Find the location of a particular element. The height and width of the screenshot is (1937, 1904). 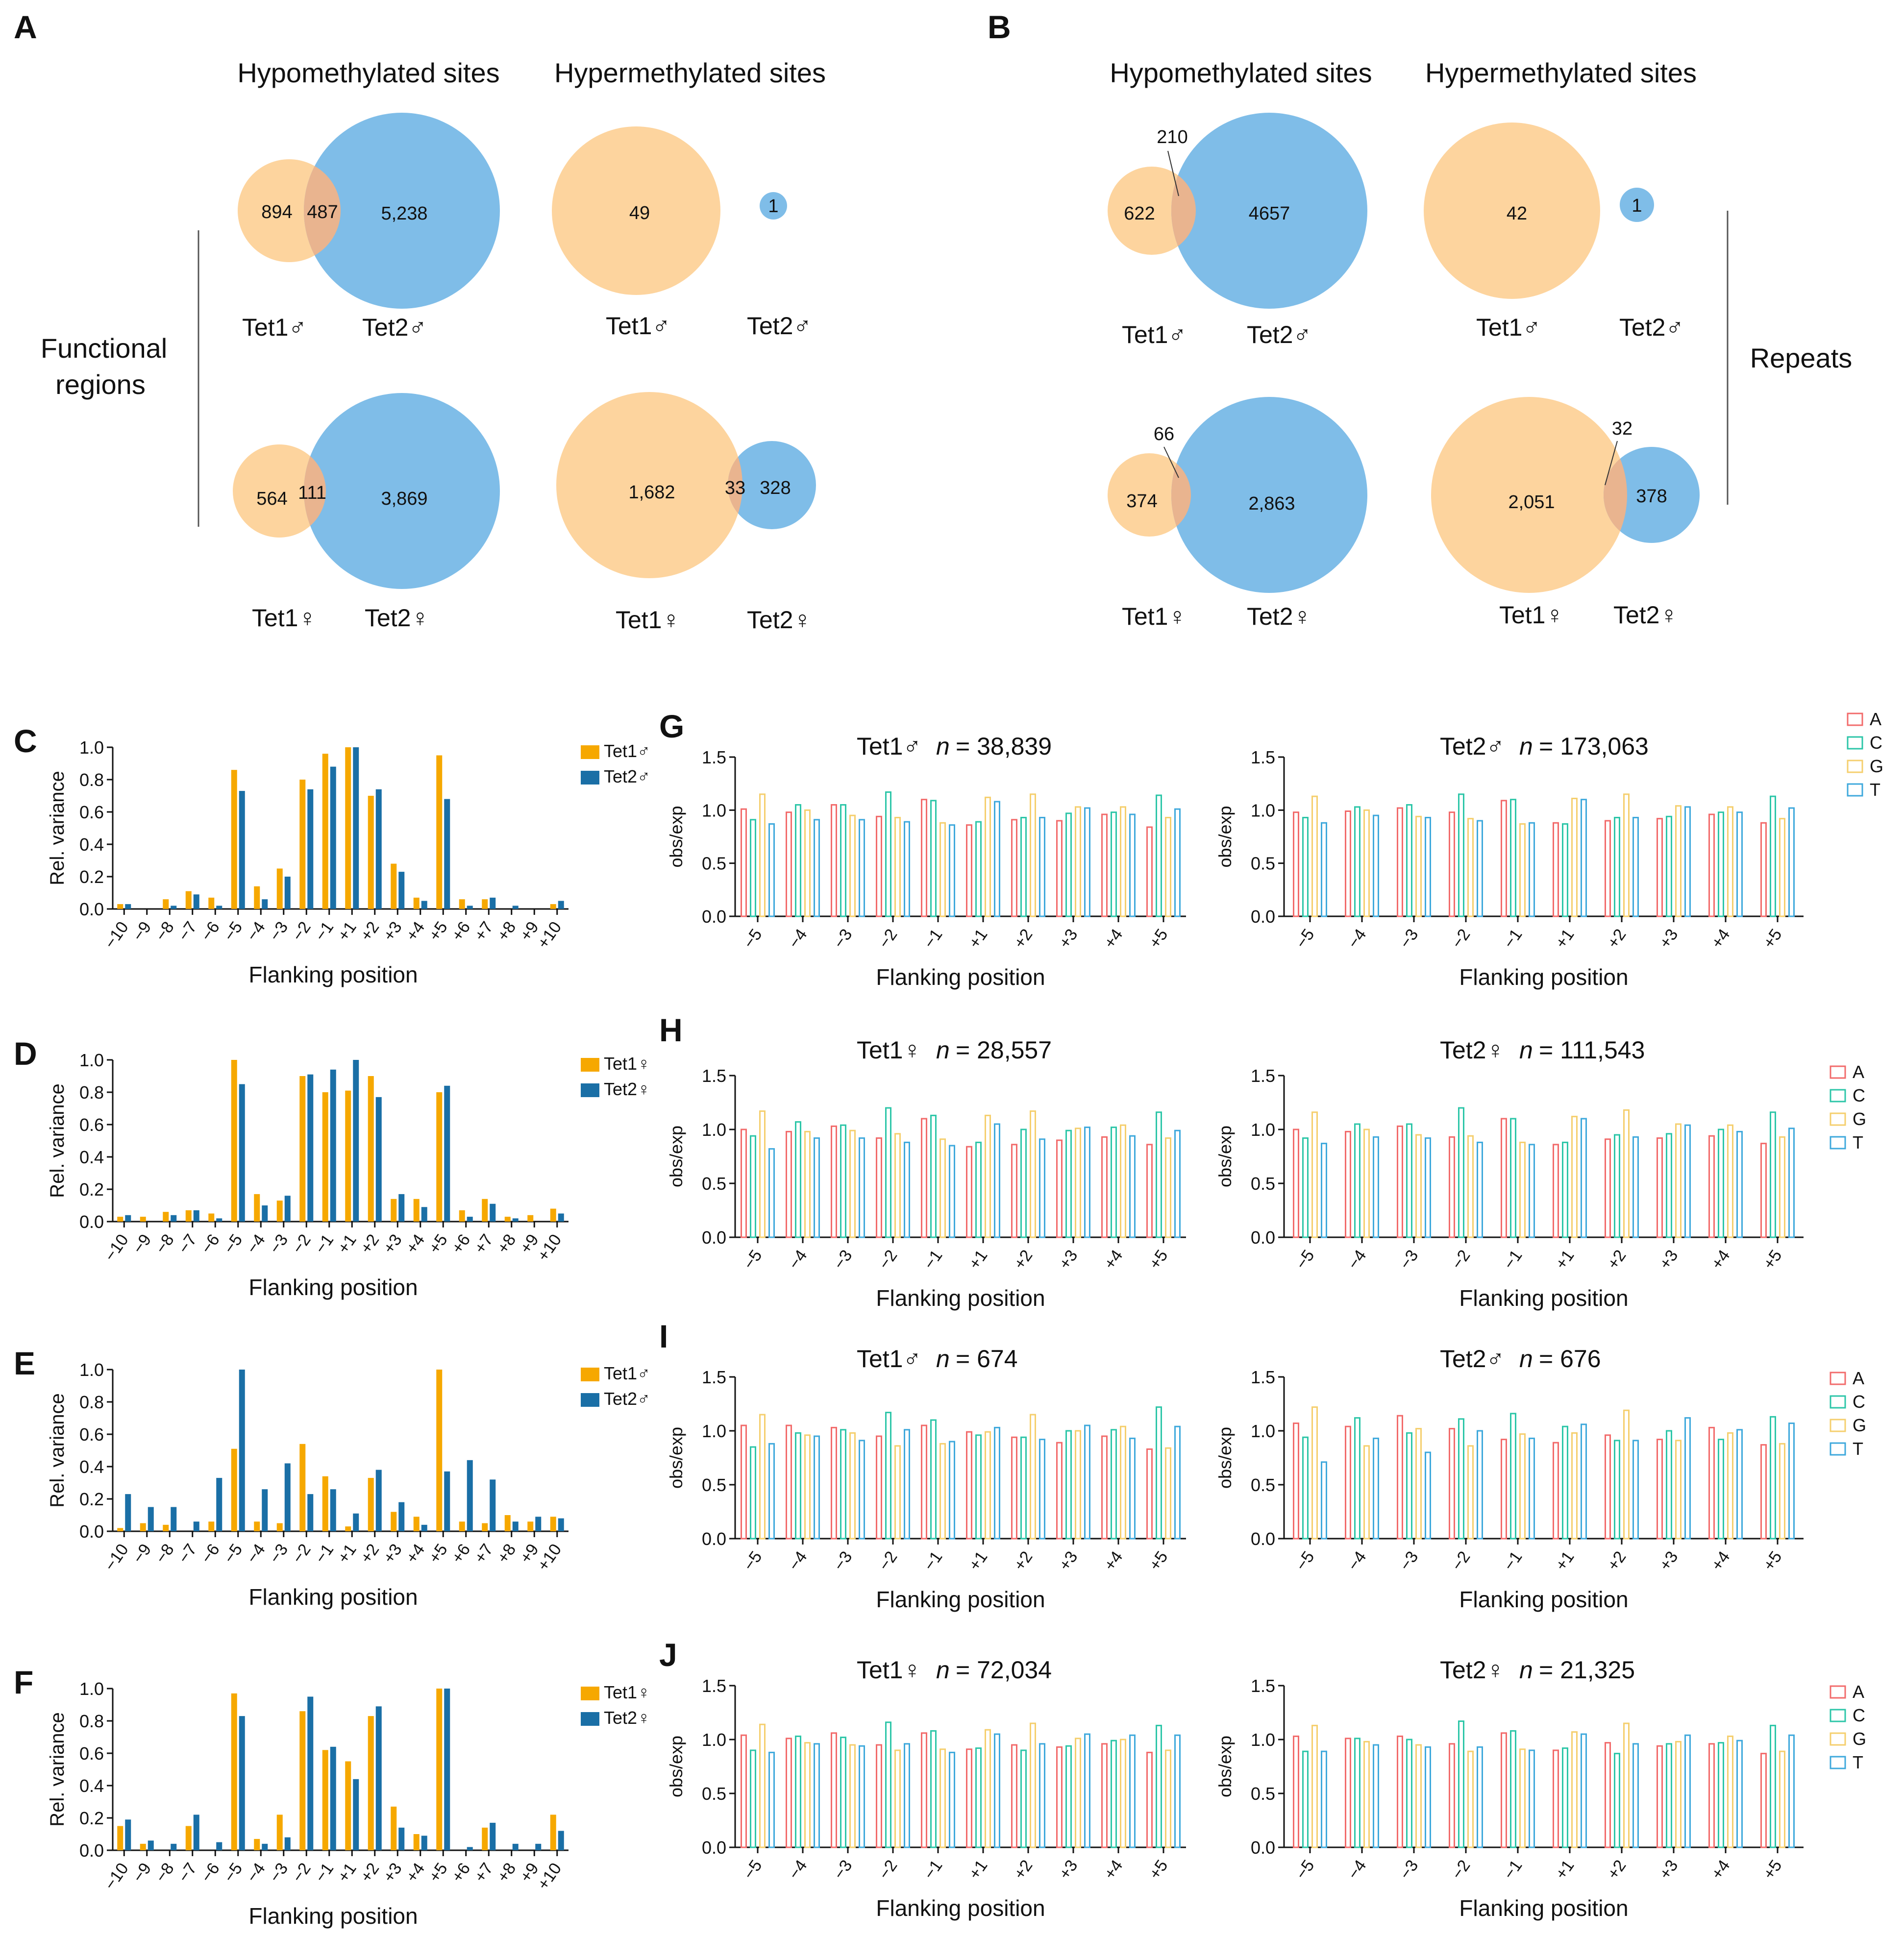

subplot-n-symbol: n is located at coordinates (943, 1359).